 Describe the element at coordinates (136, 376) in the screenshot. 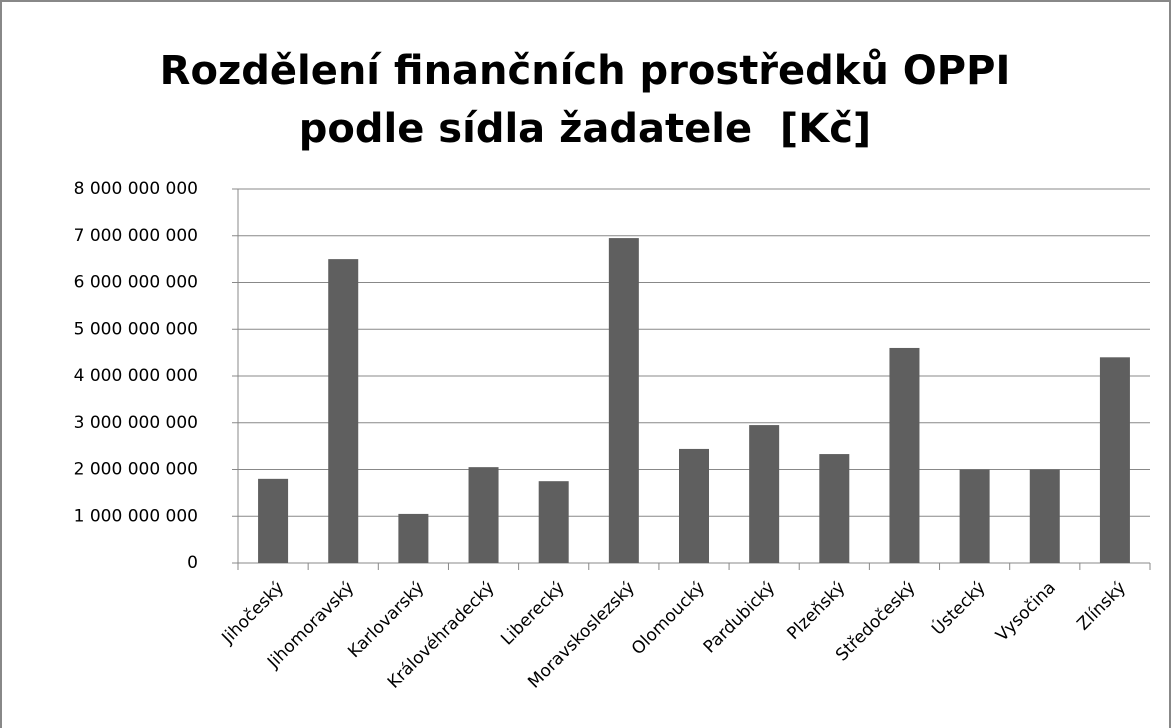

I see `y-tick-label: 4 000 000 000` at that location.